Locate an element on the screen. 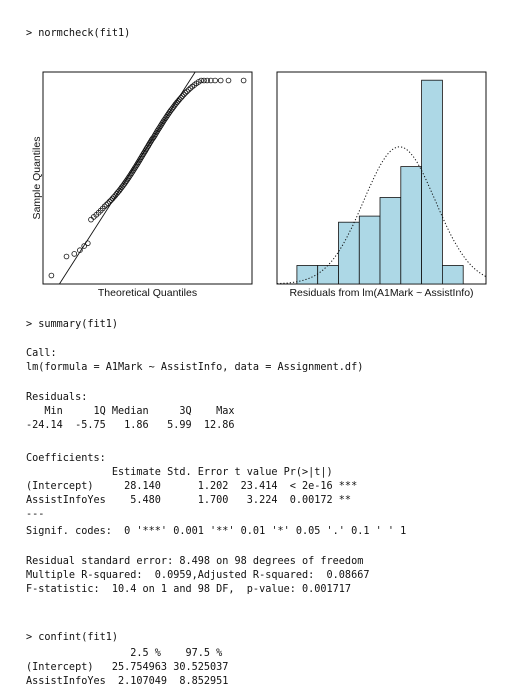 The height and width of the screenshot is (700, 510). qq-plot-frame is located at coordinates (147, 178).